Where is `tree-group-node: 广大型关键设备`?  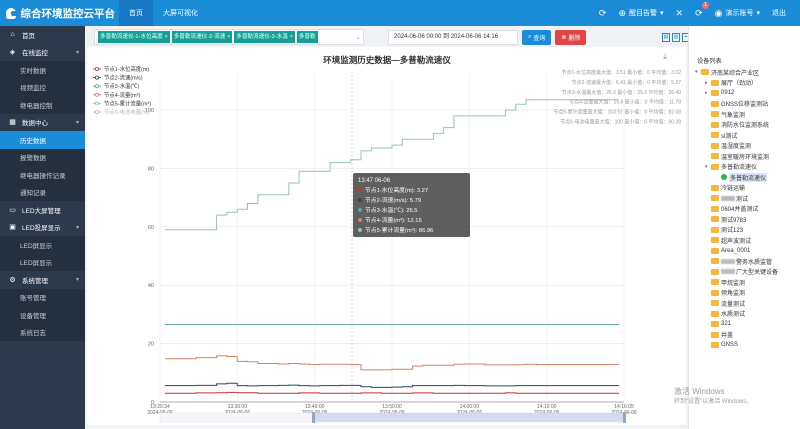 tree-group-node: 广大型关键设备 is located at coordinates (744, 272).